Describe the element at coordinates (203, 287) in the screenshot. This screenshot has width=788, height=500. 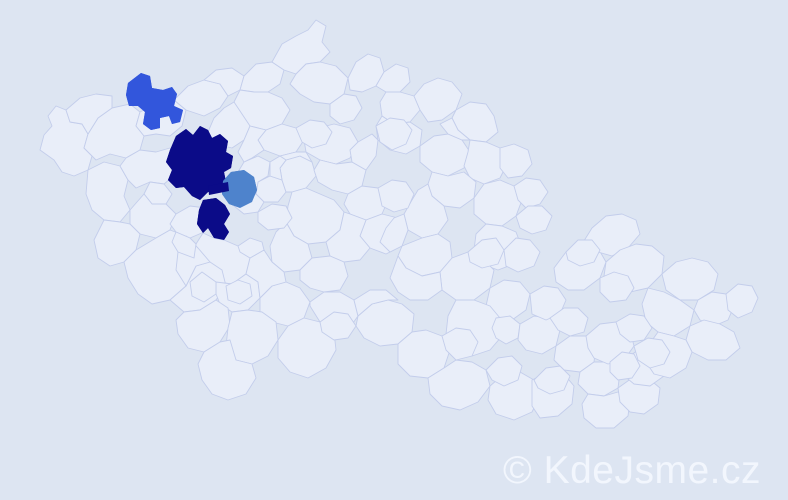
I see `district-interior-y` at that location.